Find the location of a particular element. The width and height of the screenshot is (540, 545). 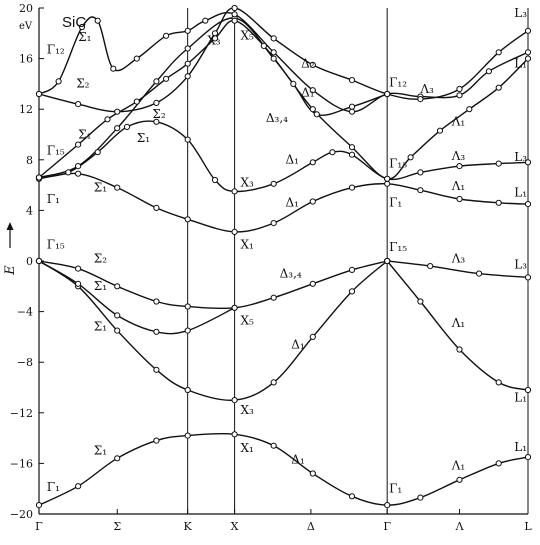

energy-ticks: −20 −16 −12 −8 −4 0 4 8 12 16 20 is located at coordinates (27, 261).